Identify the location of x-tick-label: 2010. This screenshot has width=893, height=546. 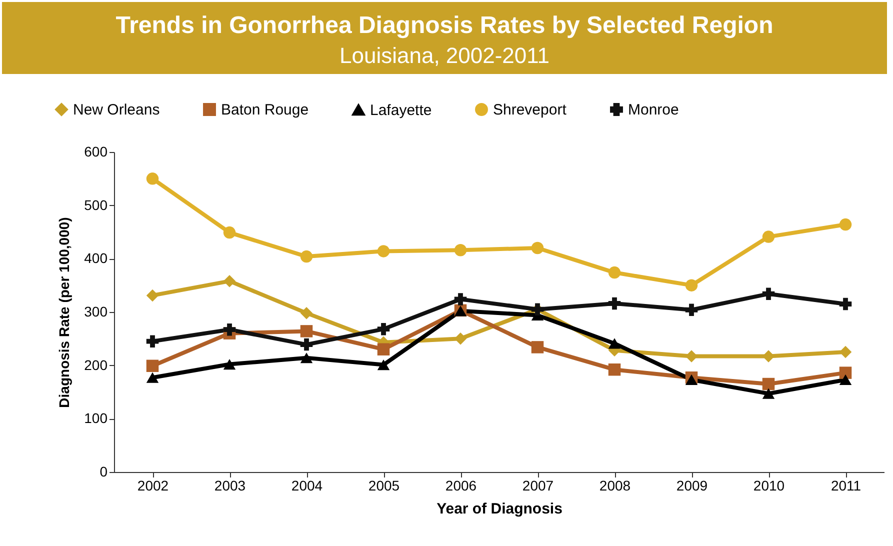
(769, 486).